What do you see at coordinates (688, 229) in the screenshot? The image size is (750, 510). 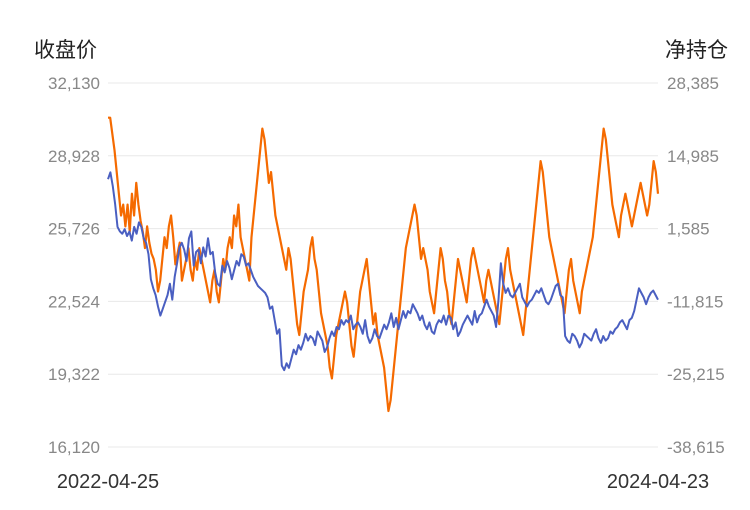 I see `right-tick-label: 1,585` at bounding box center [688, 229].